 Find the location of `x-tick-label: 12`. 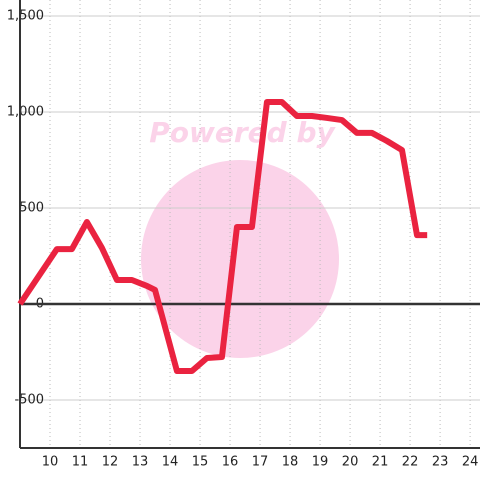

x-tick-label: 12 is located at coordinates (110, 462).